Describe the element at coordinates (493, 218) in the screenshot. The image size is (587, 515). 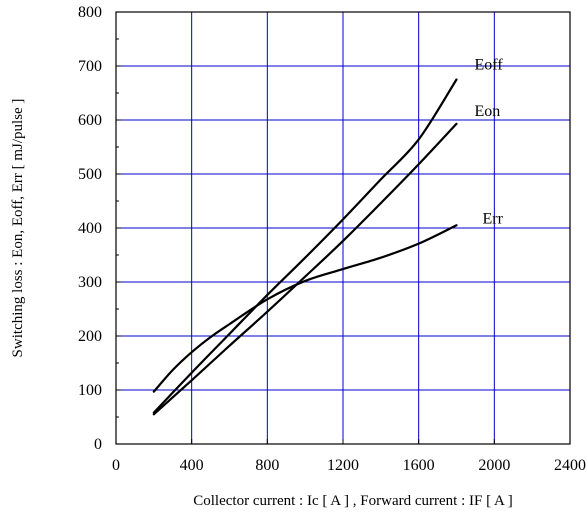
I see `series-label-err: Err` at that location.